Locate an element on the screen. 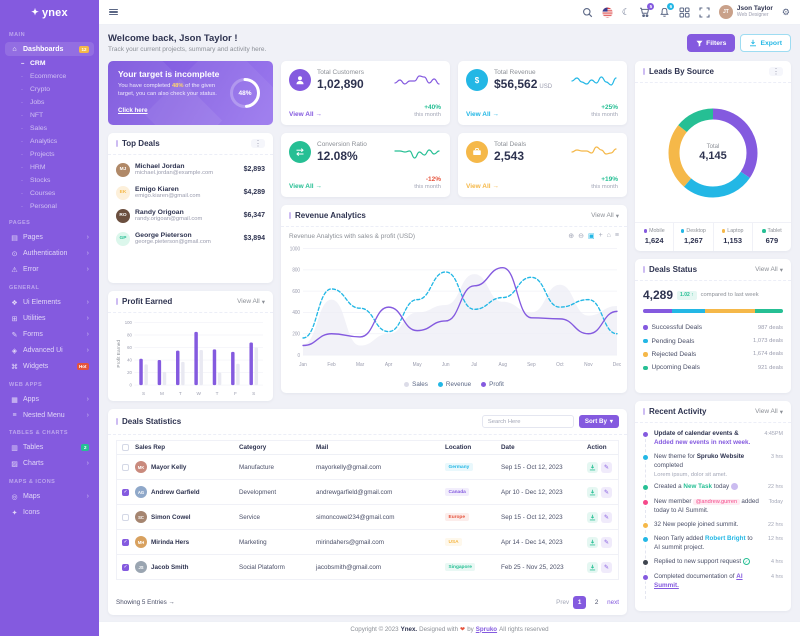 This screenshot has width=800, height=636. filters-button: Filters is located at coordinates (711, 43).